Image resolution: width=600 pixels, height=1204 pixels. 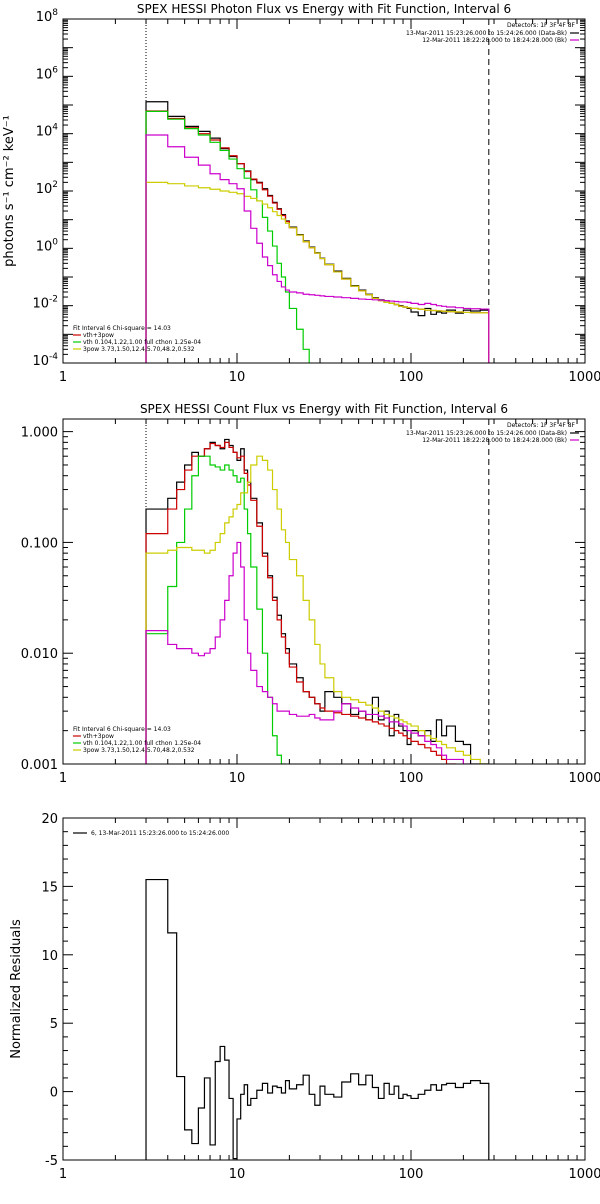 I want to click on y-tick-label: 20, so click(x=49, y=819).